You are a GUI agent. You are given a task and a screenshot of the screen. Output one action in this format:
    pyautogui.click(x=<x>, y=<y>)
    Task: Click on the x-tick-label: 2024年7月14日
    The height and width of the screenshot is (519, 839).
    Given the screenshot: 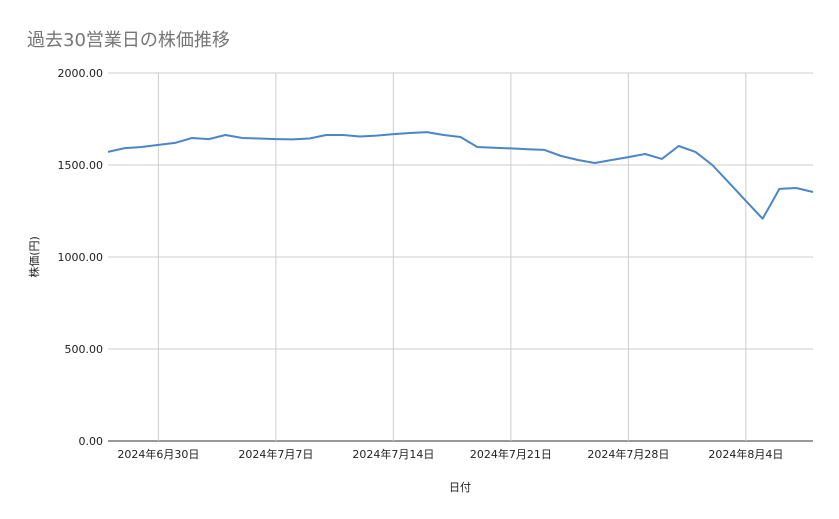 What is the action you would take?
    pyautogui.click(x=393, y=454)
    